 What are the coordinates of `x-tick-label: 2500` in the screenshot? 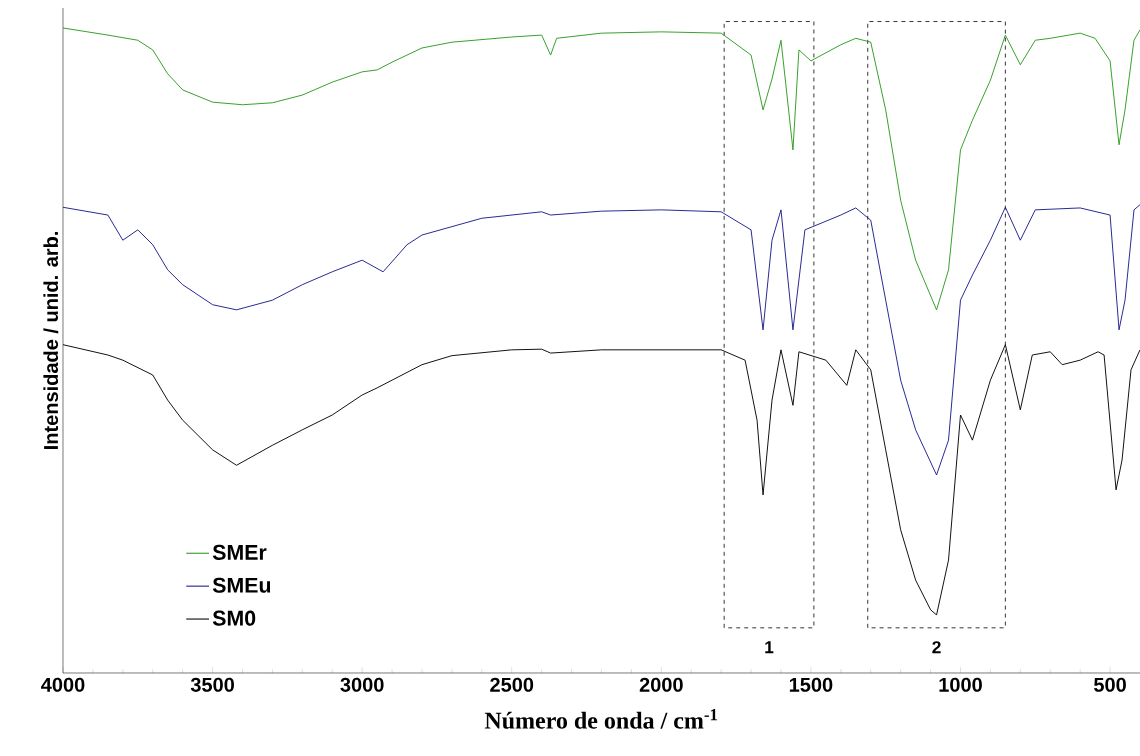 It's located at (512, 684).